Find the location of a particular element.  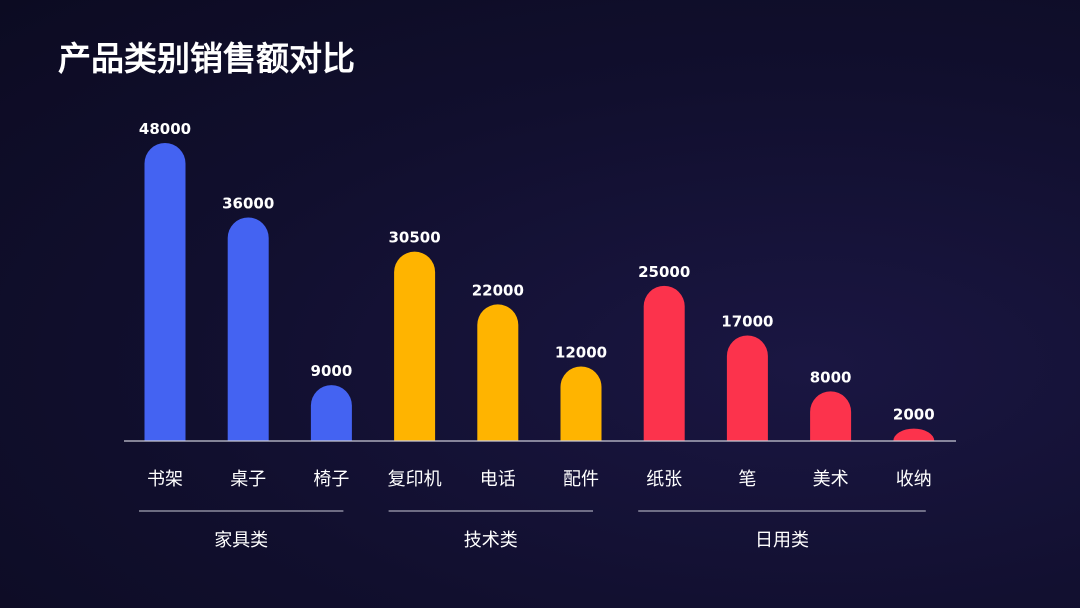

value-label: 25000 is located at coordinates (664, 272).